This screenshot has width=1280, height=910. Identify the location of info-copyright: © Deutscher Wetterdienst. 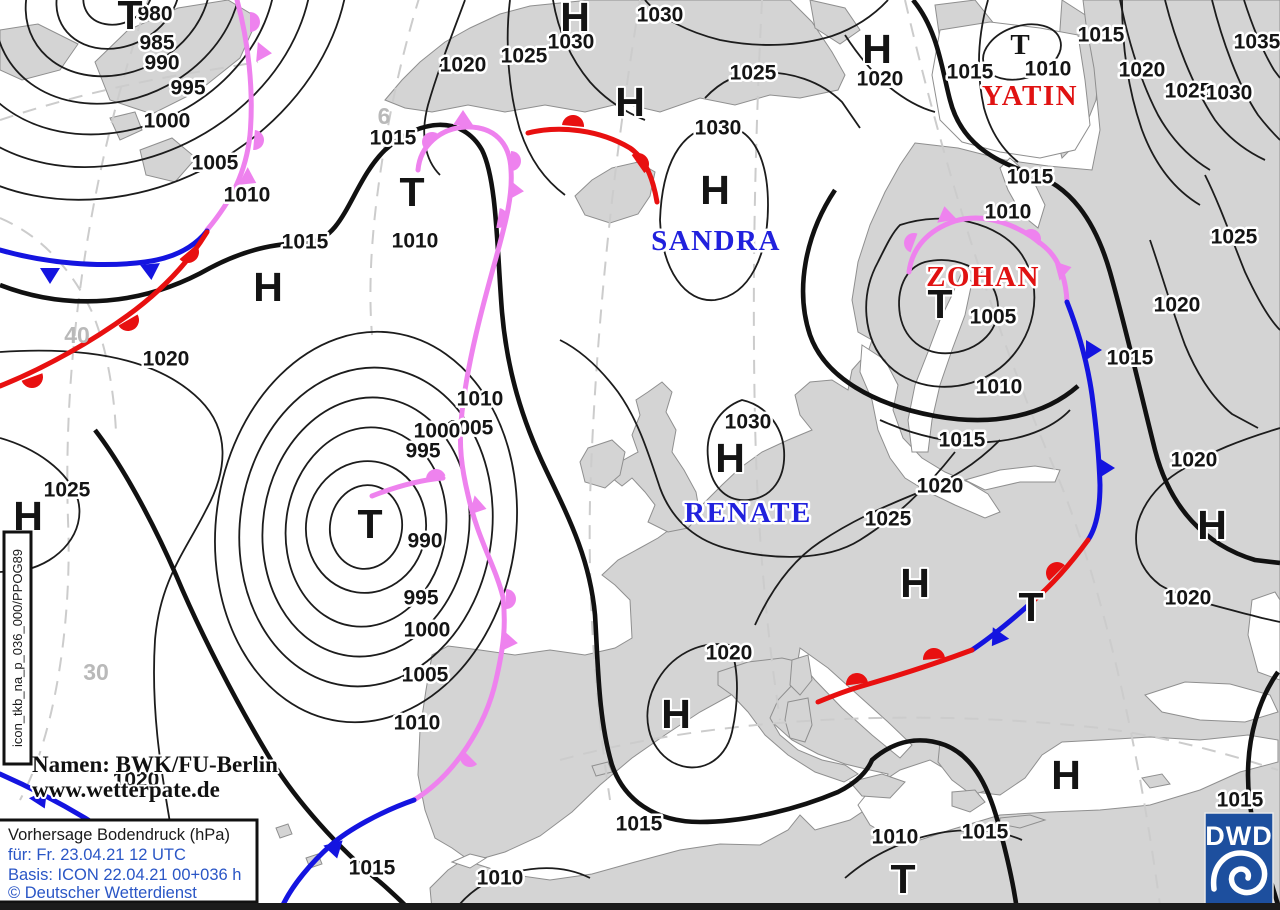
(102, 893).